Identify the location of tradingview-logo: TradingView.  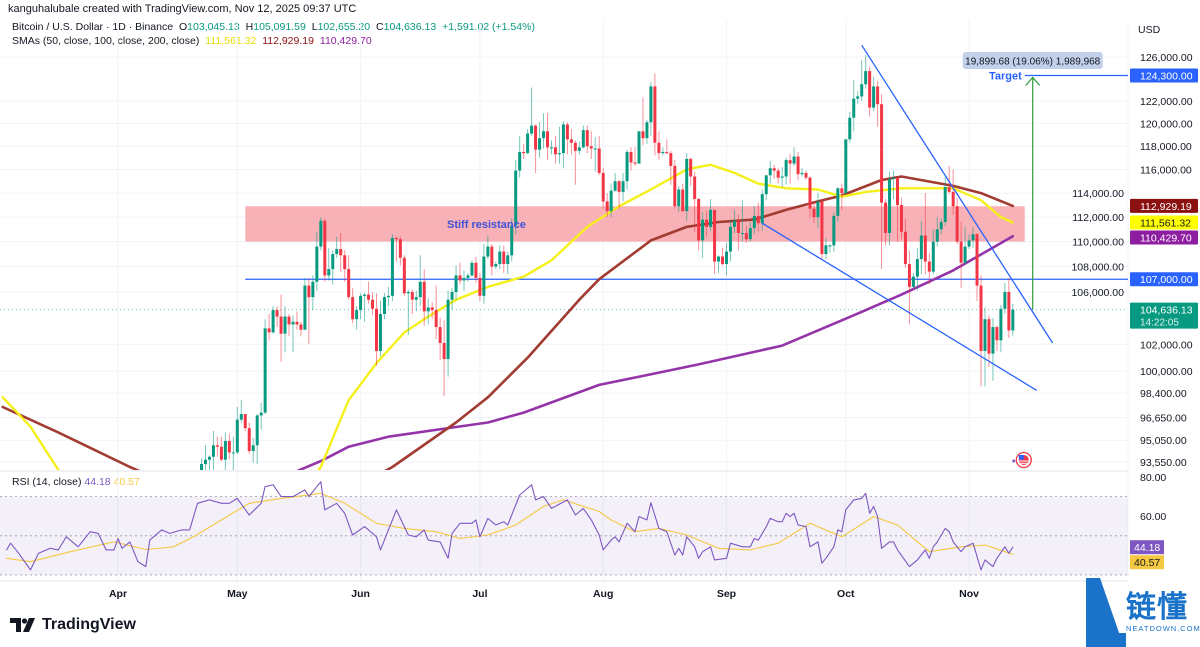
(73, 625).